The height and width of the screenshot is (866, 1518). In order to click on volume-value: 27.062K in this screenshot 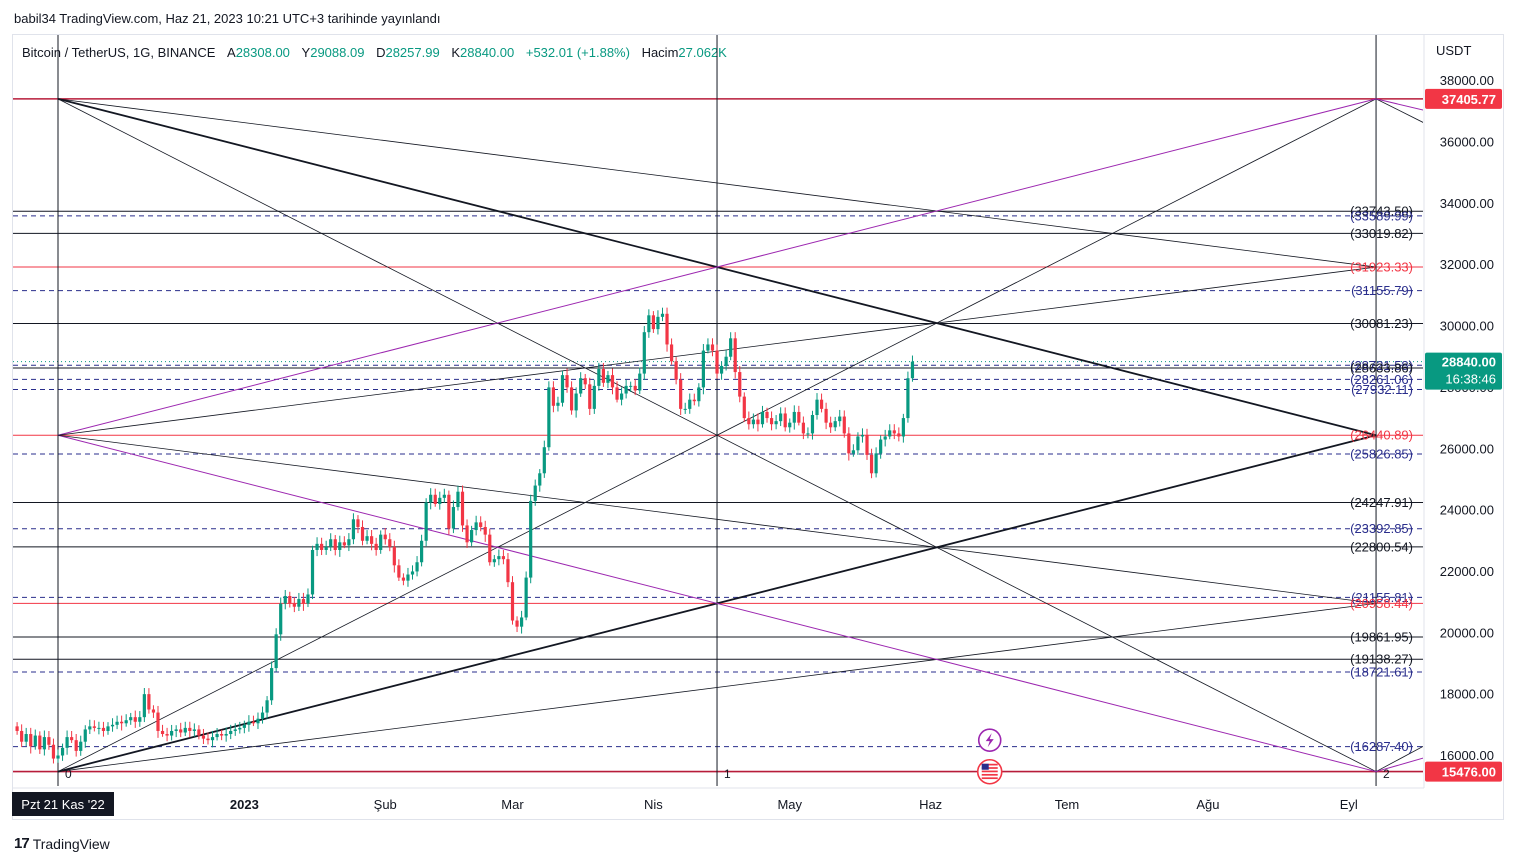, I will do `click(702, 52)`.